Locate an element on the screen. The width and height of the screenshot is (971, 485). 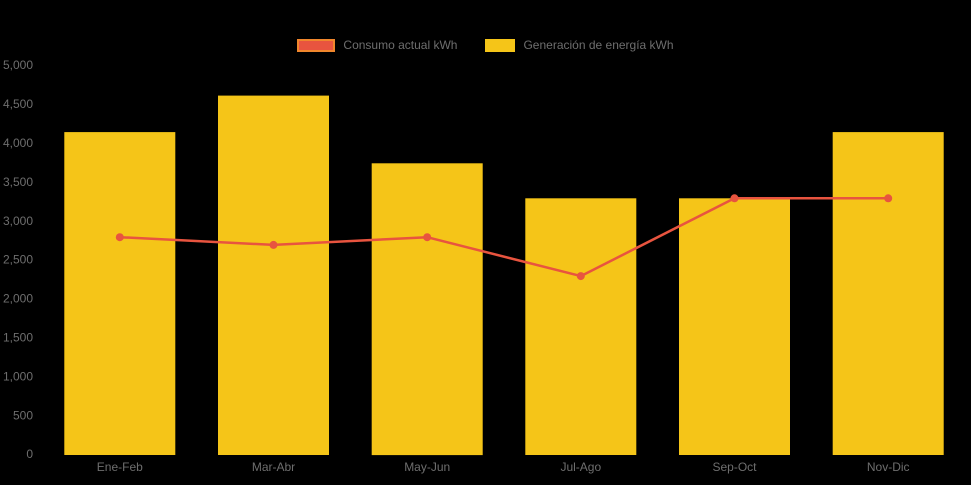
generation-bar-Mar-Abr is located at coordinates (273, 275).